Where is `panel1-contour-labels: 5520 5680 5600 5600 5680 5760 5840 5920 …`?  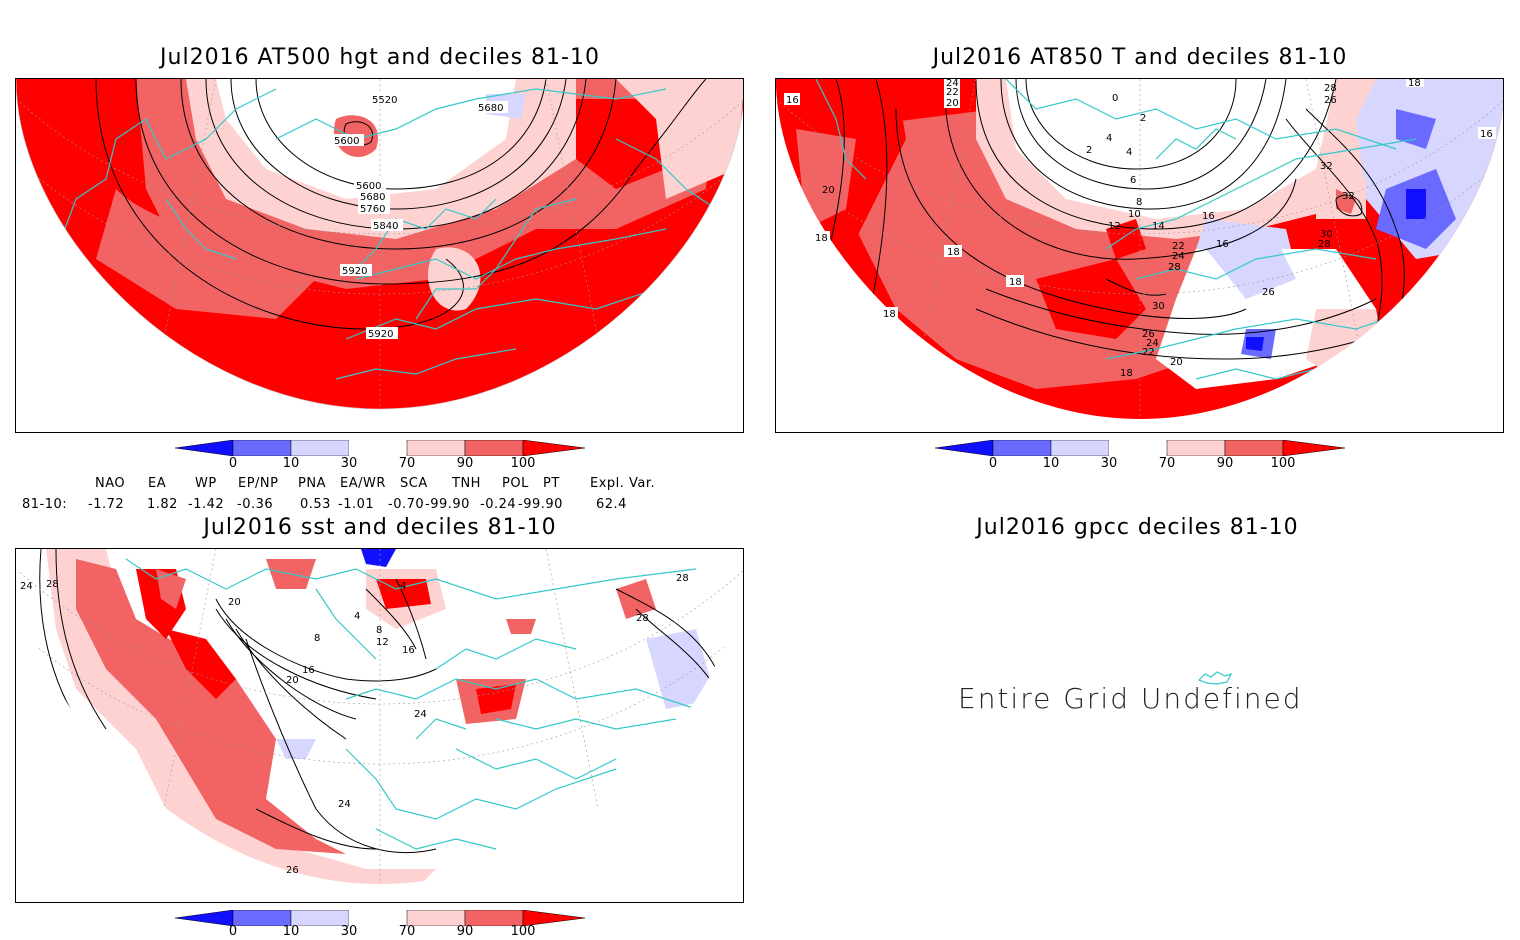
panel1-contour-labels: 5520 5680 5600 5600 5680 5760 5840 5920 … is located at coordinates (420, 216).